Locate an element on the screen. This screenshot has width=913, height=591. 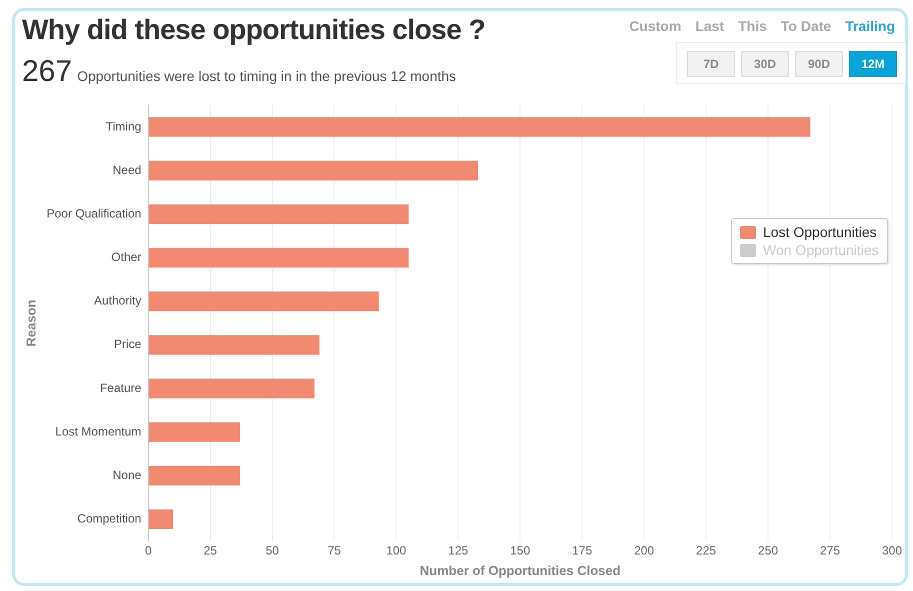
text: Trailing is located at coordinates (870, 26).